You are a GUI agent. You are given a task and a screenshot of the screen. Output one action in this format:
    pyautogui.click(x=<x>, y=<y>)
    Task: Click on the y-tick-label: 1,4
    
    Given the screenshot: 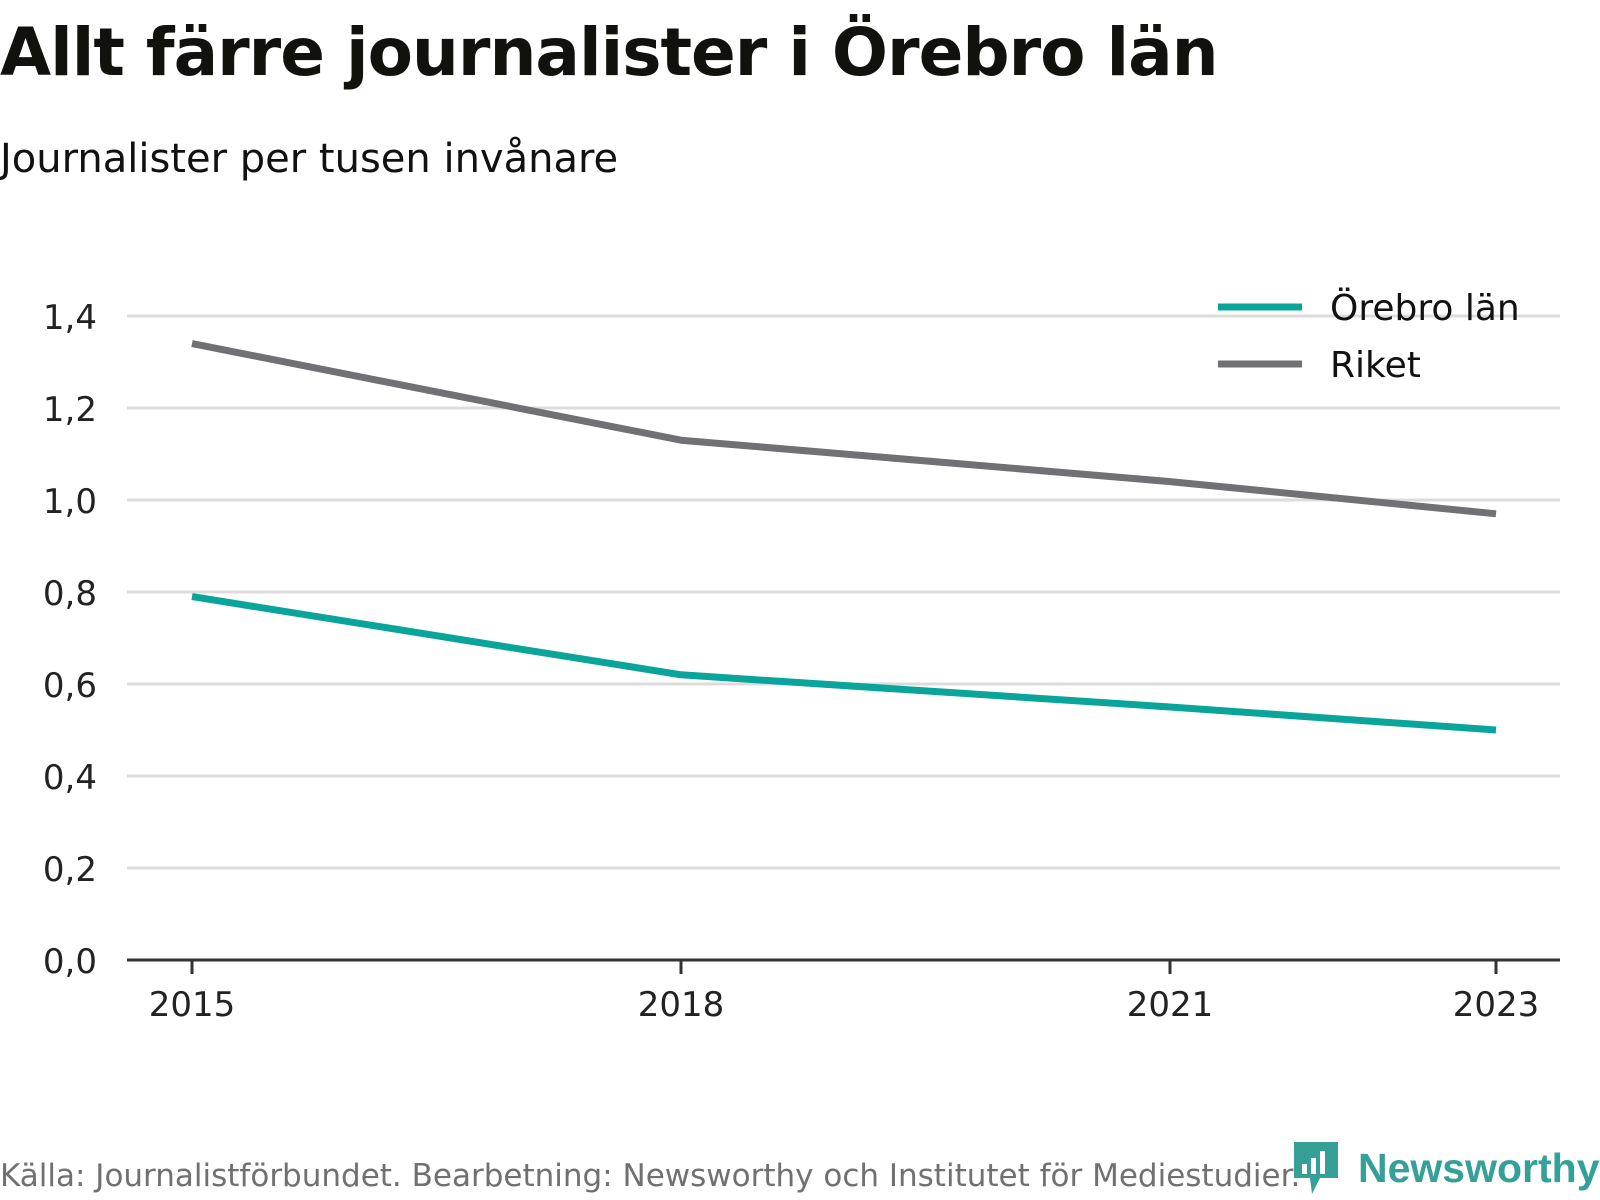 What is the action you would take?
    pyautogui.click(x=70, y=318)
    